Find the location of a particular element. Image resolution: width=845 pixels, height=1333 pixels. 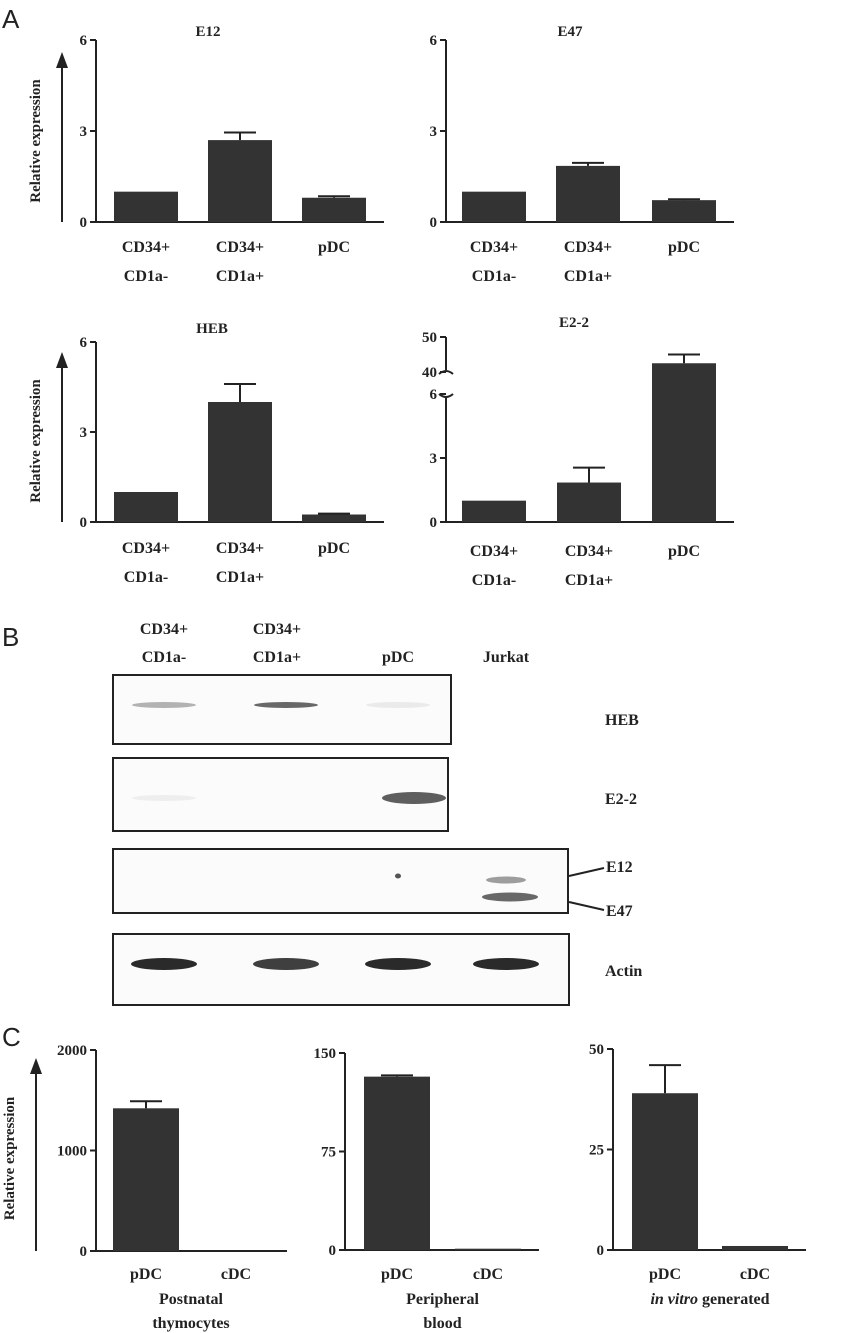

chart-in-vitro-generated: 0 25 50 pDC cDC in vitro generated is located at coordinates (697, 1175).